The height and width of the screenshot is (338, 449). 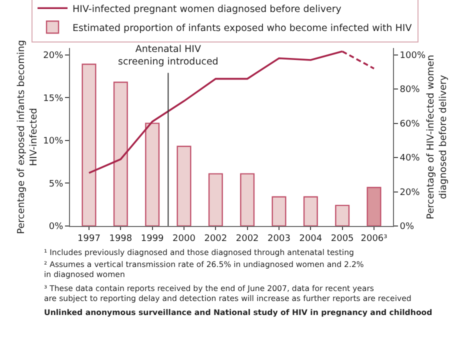 I want to click on x-tick-label: 2000, so click(x=184, y=239).